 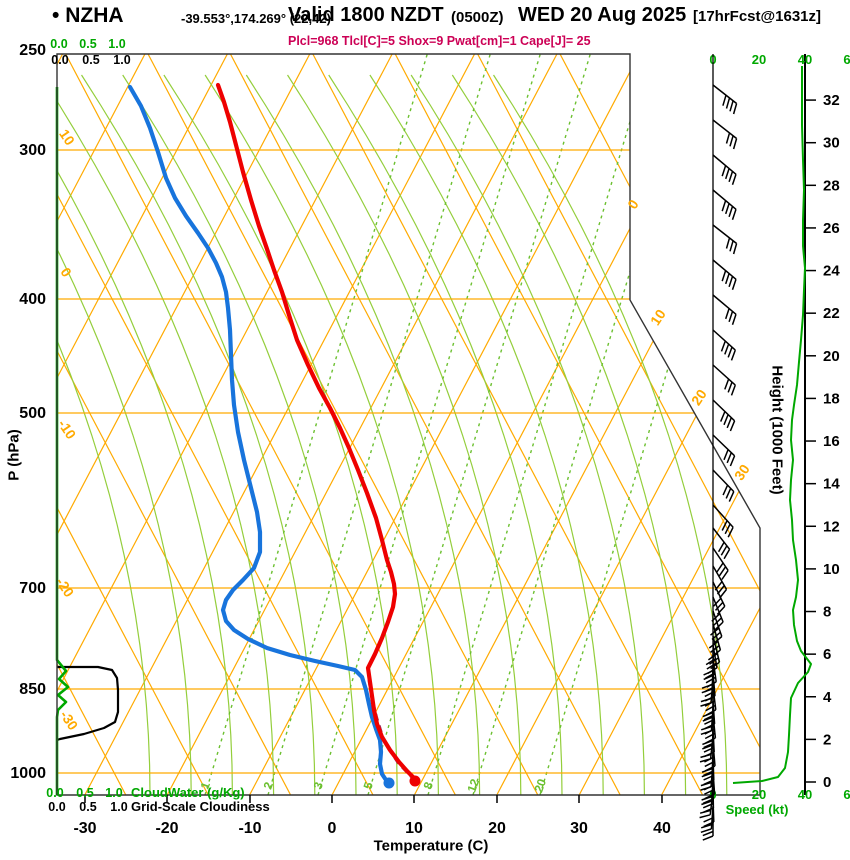 What do you see at coordinates (831, 271) in the screenshot?
I see `height-tick-label: 24` at bounding box center [831, 271].